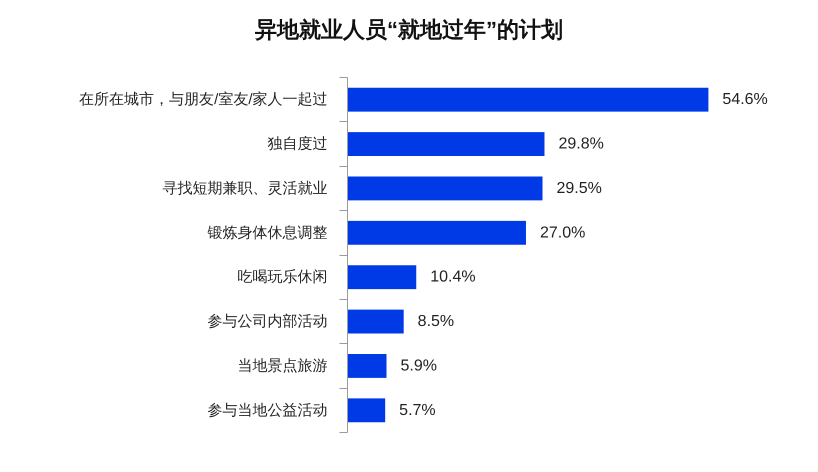 This screenshot has width=818, height=472. What do you see at coordinates (268, 321) in the screenshot?
I see `y-tick-label: 参与公司内部活动` at bounding box center [268, 321].